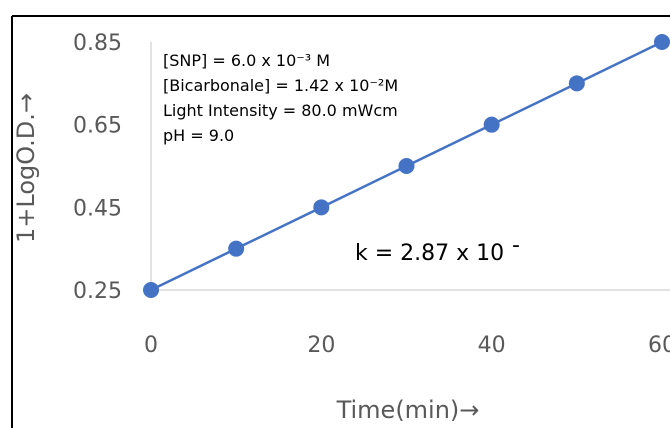 The width and height of the screenshot is (670, 428). Describe the element at coordinates (280, 85) in the screenshot. I see `annotation-line: [Bicarbonale] = 1.42 x 10⁻²M` at that location.